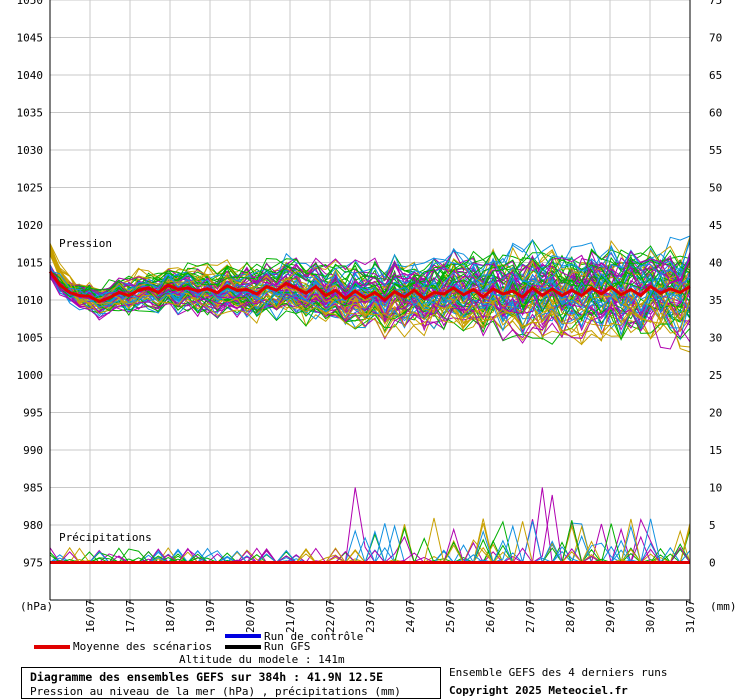  What do you see at coordinates (715, 338) in the screenshot?
I see `right-tick-label: 30` at bounding box center [715, 338].